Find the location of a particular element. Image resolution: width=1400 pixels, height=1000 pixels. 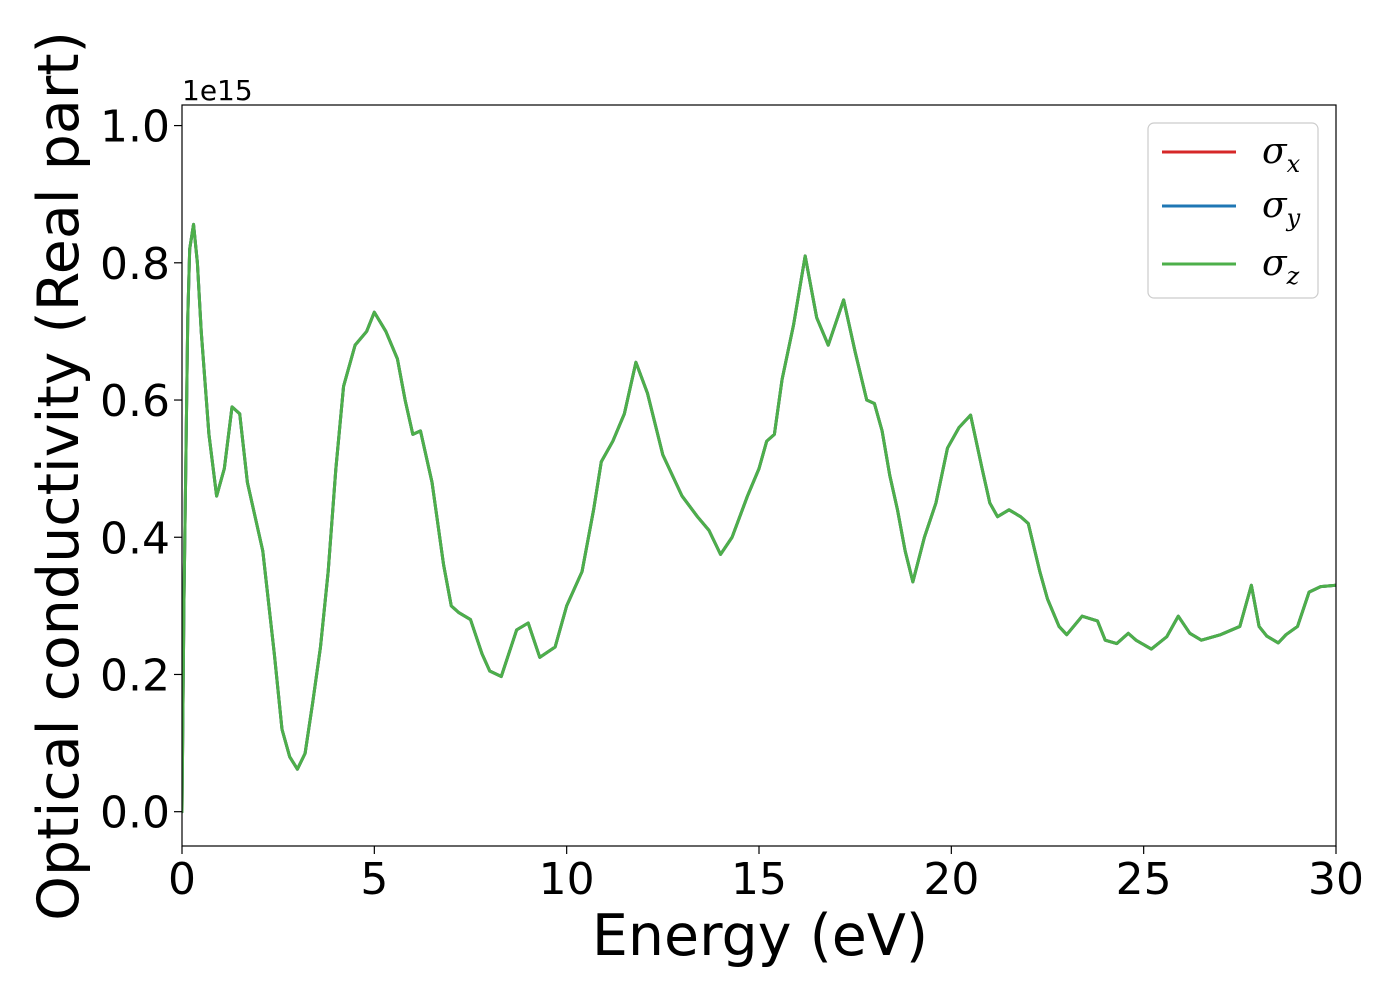

legend: σx σy σz is located at coordinates (1233, 210).